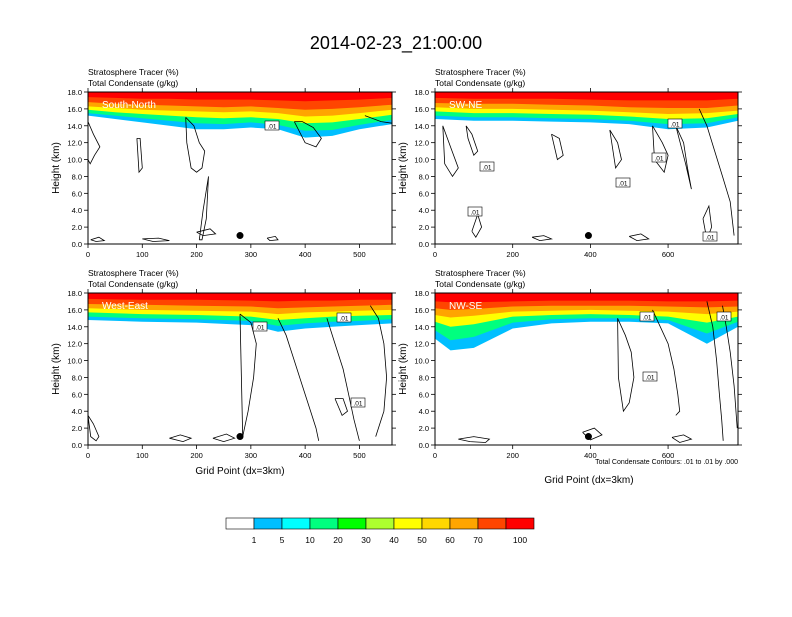  Describe the element at coordinates (196, 254) in the screenshot. I see `x-tick-label: 200` at that location.